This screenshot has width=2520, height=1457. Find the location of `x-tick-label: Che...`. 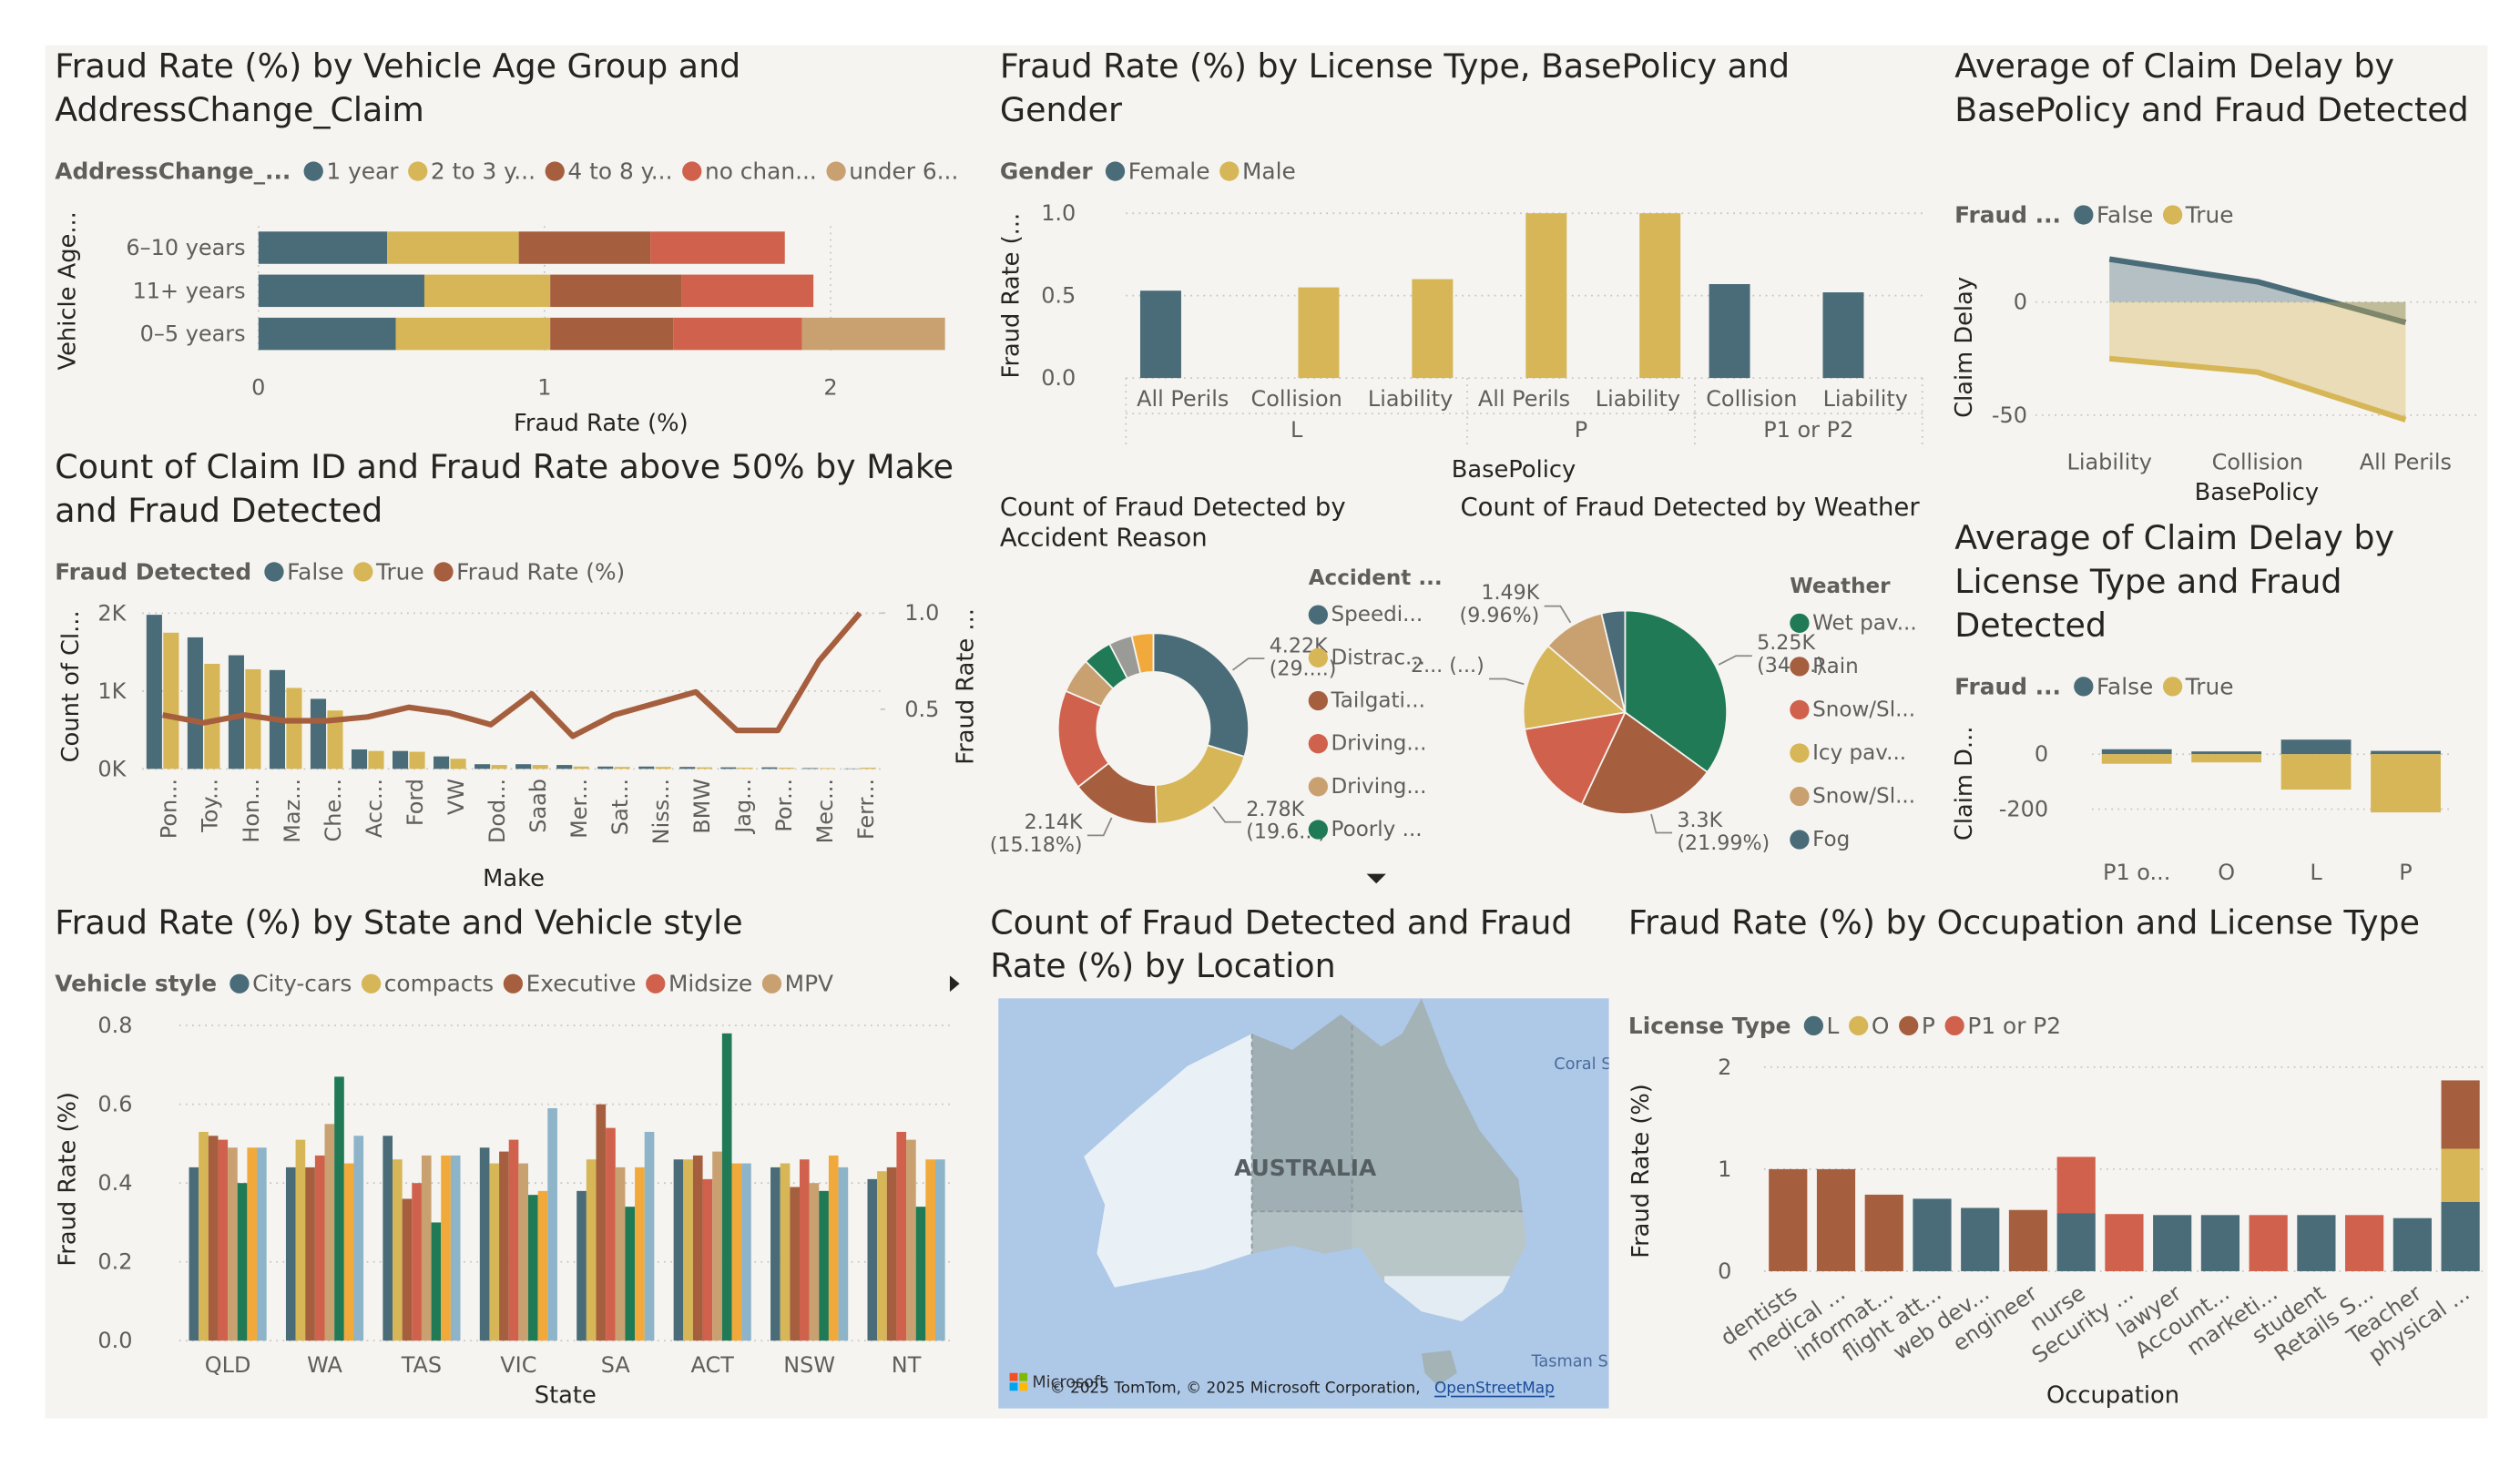

x-tick-label: Che... is located at coordinates (333, 810).